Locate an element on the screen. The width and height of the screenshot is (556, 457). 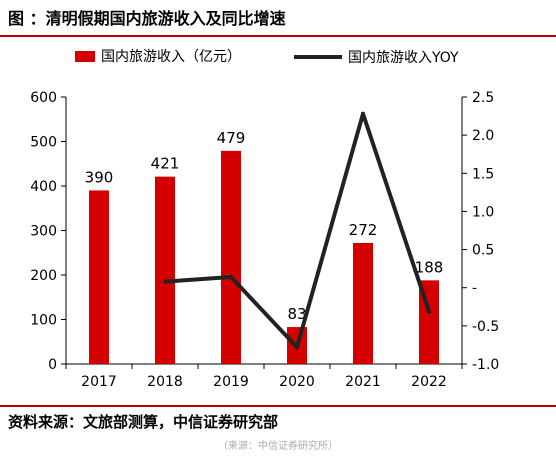
right-tick-label: - is located at coordinates (474, 289).